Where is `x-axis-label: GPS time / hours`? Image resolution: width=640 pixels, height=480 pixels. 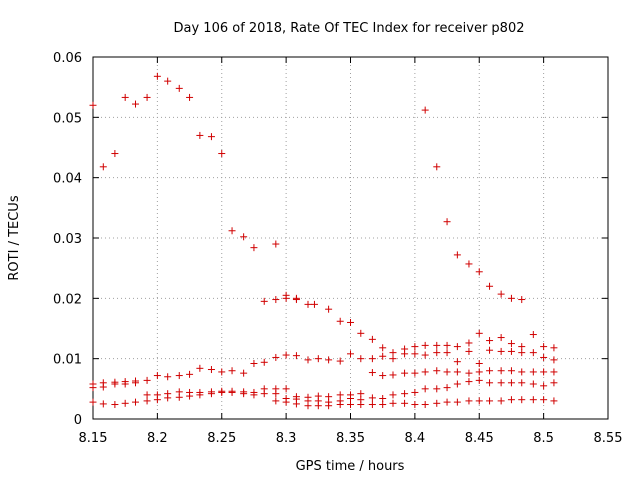 x-axis-label: GPS time / hours is located at coordinates (350, 466).